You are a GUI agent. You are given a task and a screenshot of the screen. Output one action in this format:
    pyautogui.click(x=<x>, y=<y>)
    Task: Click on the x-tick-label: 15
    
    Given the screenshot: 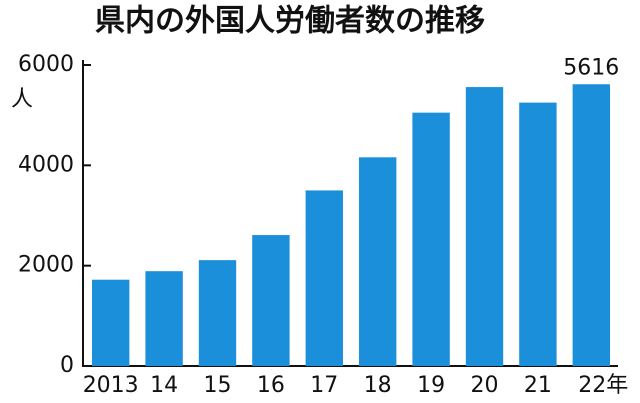 What is the action you would take?
    pyautogui.click(x=218, y=385)
    